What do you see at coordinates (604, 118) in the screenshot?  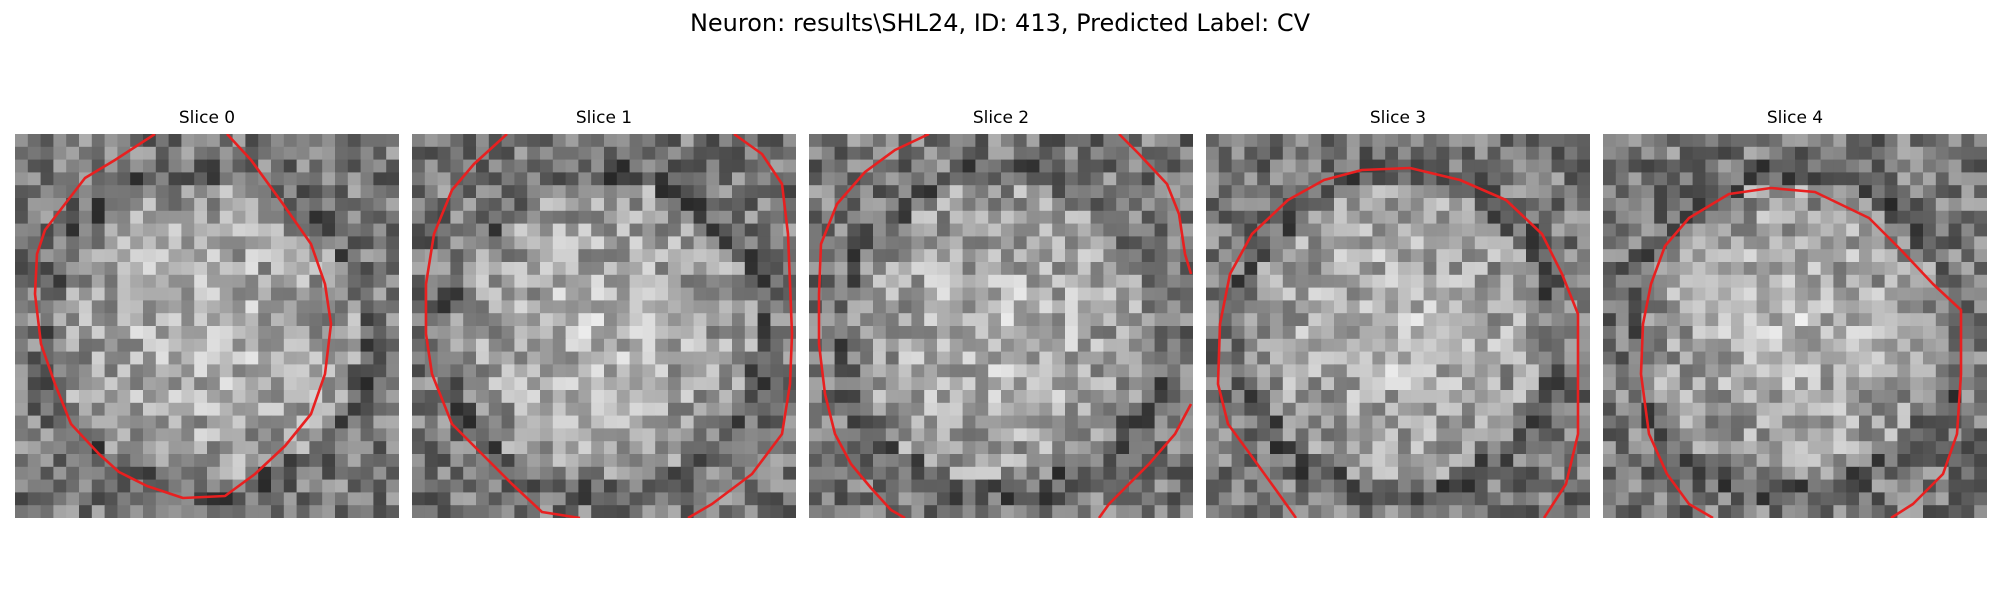 I see `slice-title: Slice 1` at bounding box center [604, 118].